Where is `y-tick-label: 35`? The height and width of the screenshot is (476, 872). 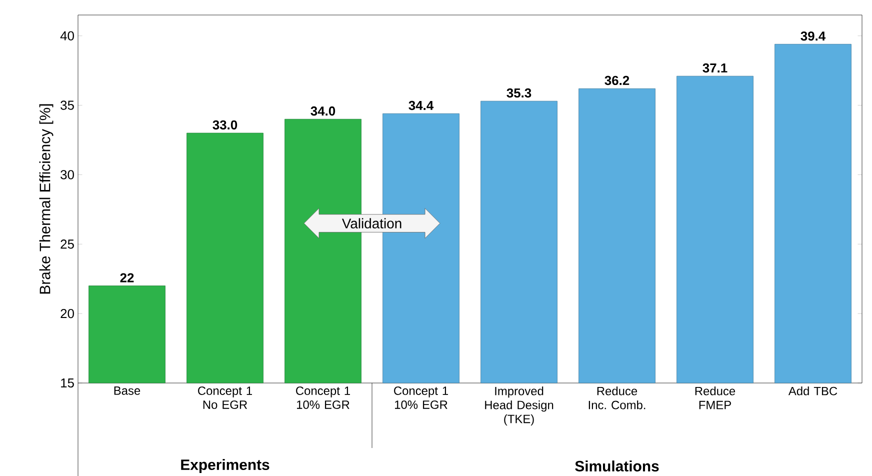 y-tick-label: 35 is located at coordinates (67, 105).